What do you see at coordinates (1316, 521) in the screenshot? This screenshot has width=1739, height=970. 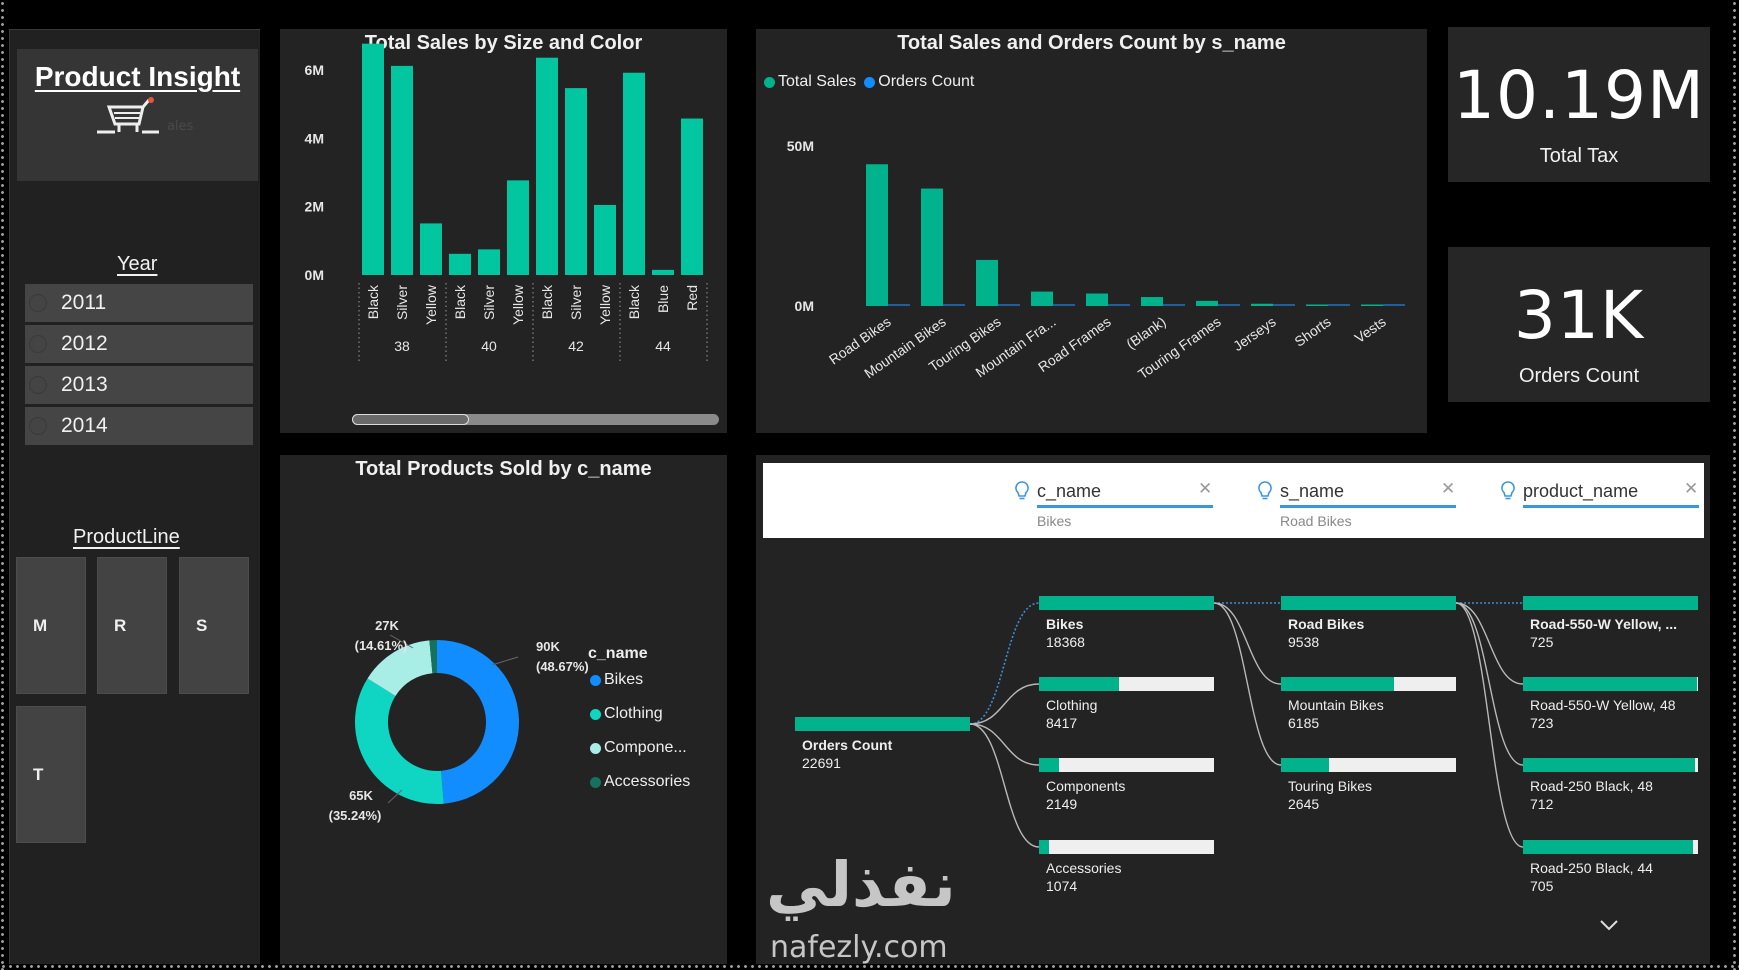 I see `filter-value: Road Bikes` at bounding box center [1316, 521].